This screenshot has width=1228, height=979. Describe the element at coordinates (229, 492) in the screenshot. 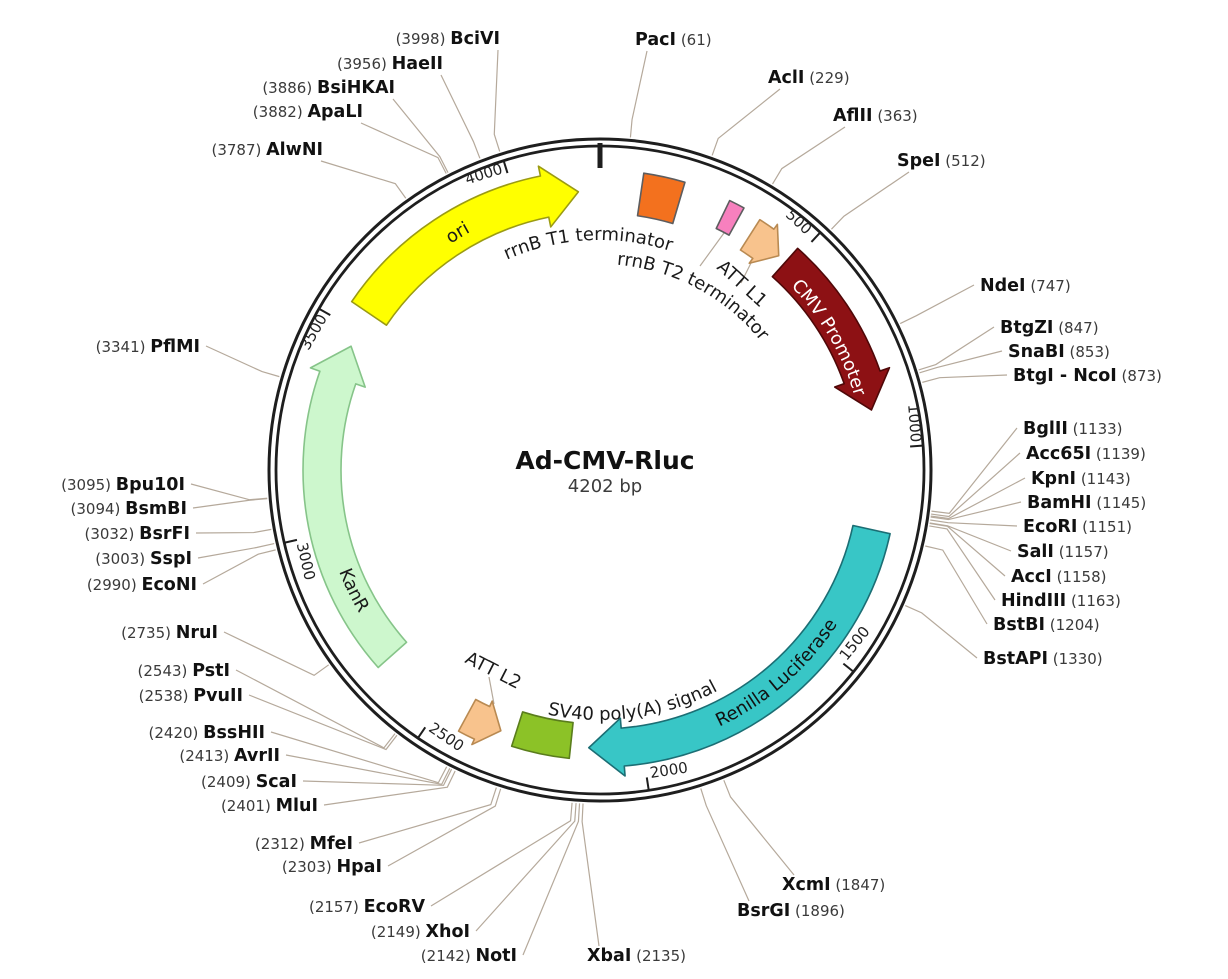

I see `enzyme-leader-bpu10i` at that location.